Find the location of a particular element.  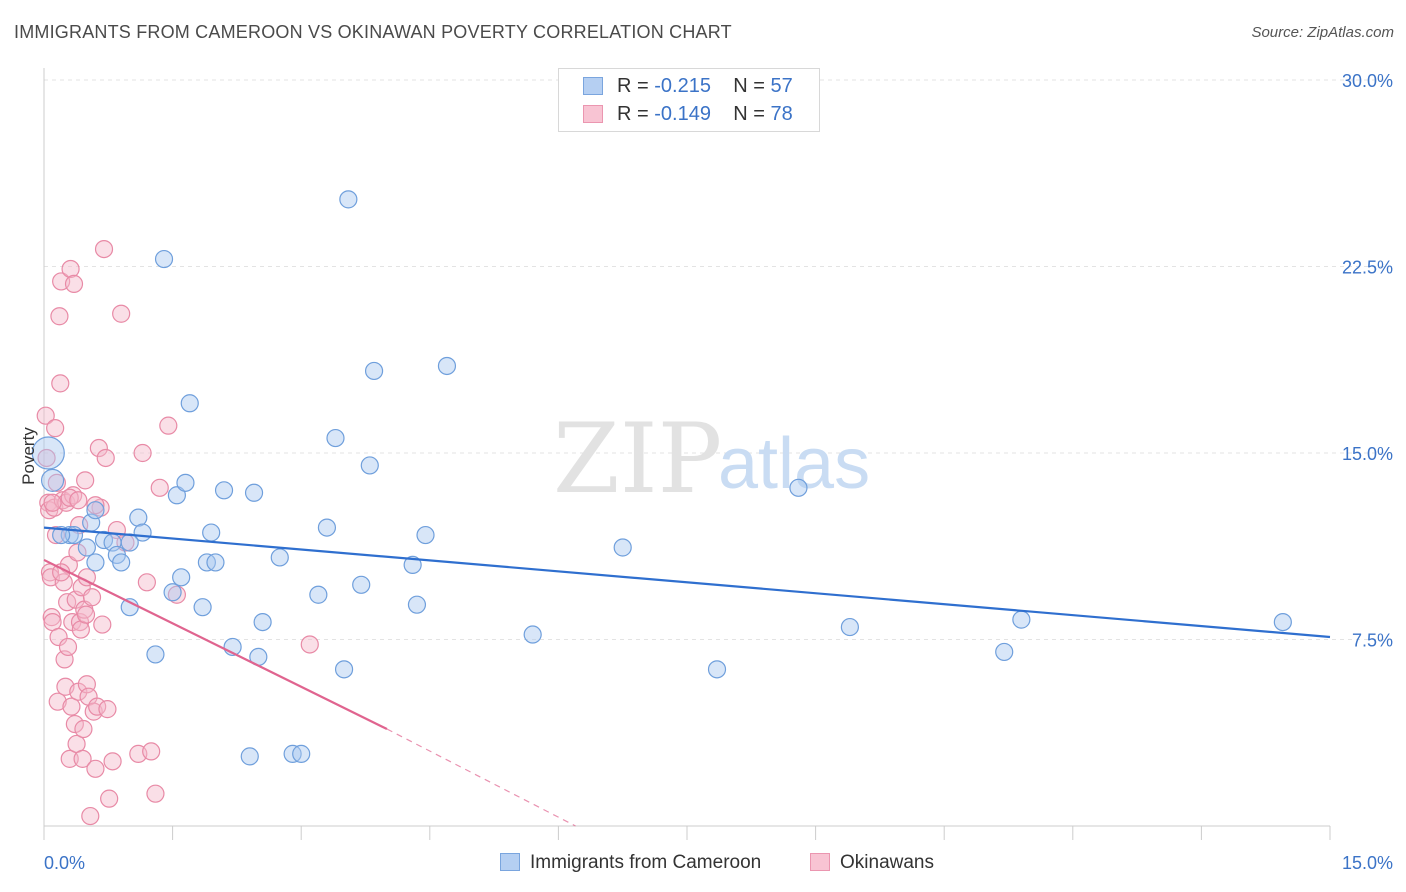

y-tick-label: 7.5% is located at coordinates (1372, 641).